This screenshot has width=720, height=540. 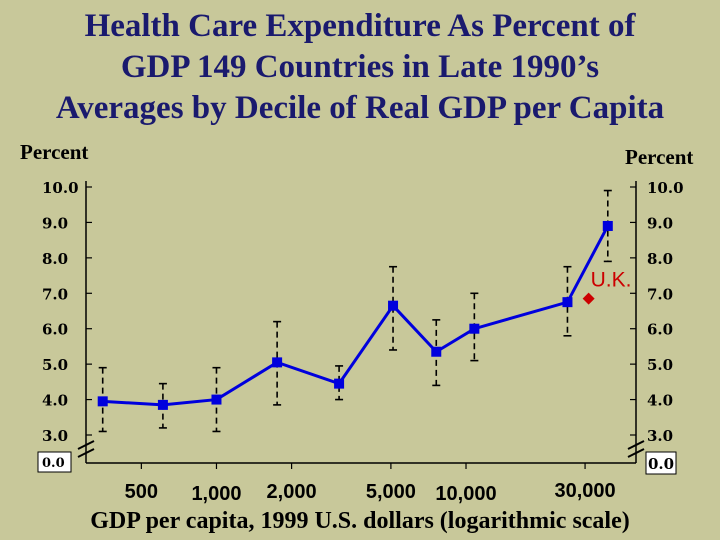 I want to click on x-tick-label-0: 500, so click(x=141, y=492).